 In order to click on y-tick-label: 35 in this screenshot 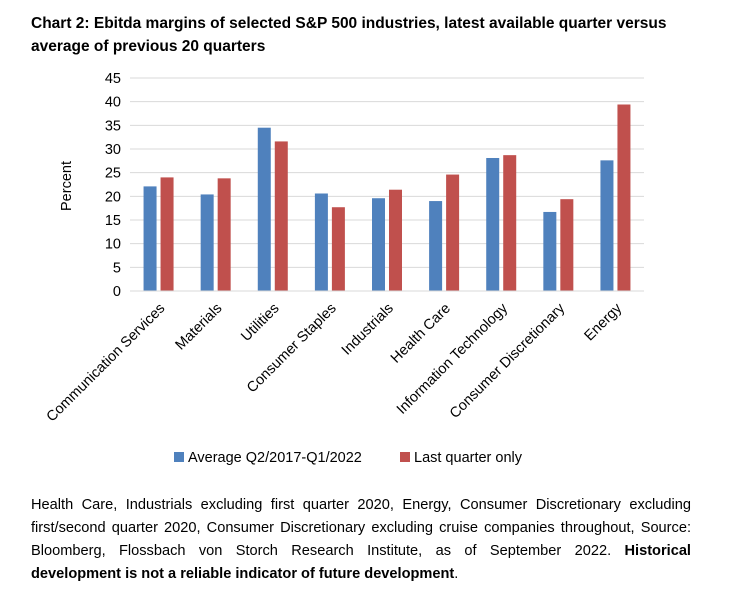, I will do `click(113, 126)`.